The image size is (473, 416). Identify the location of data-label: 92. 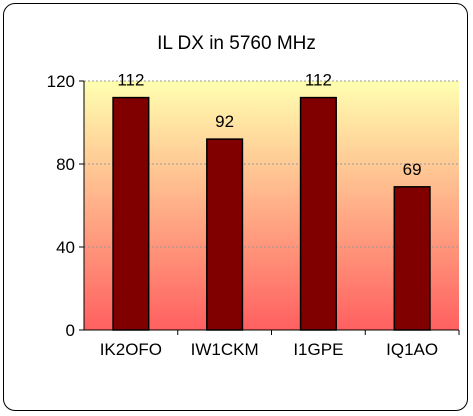
(224, 121).